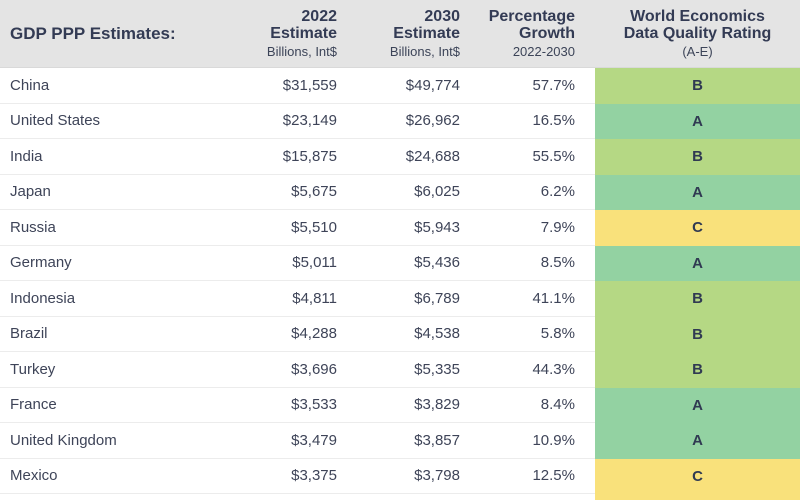 Image resolution: width=800 pixels, height=500 pixels. What do you see at coordinates (33, 227) in the screenshot?
I see `country-cell: Russia` at bounding box center [33, 227].